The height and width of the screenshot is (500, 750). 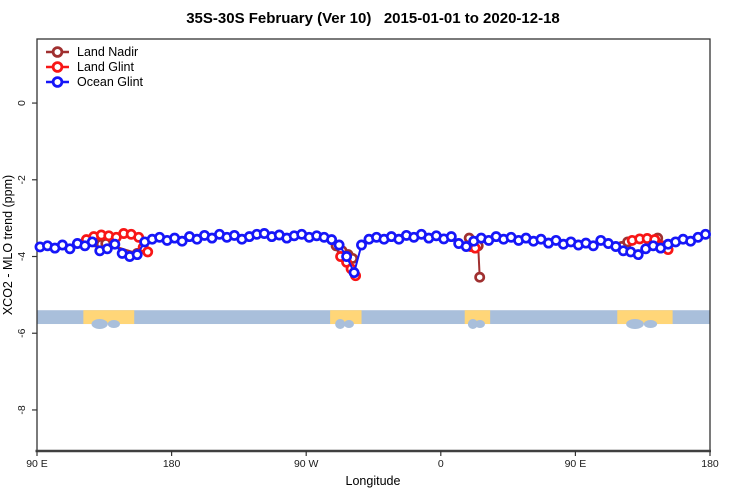 I want to click on legend-marker-ocean-glint, so click(x=57, y=82).